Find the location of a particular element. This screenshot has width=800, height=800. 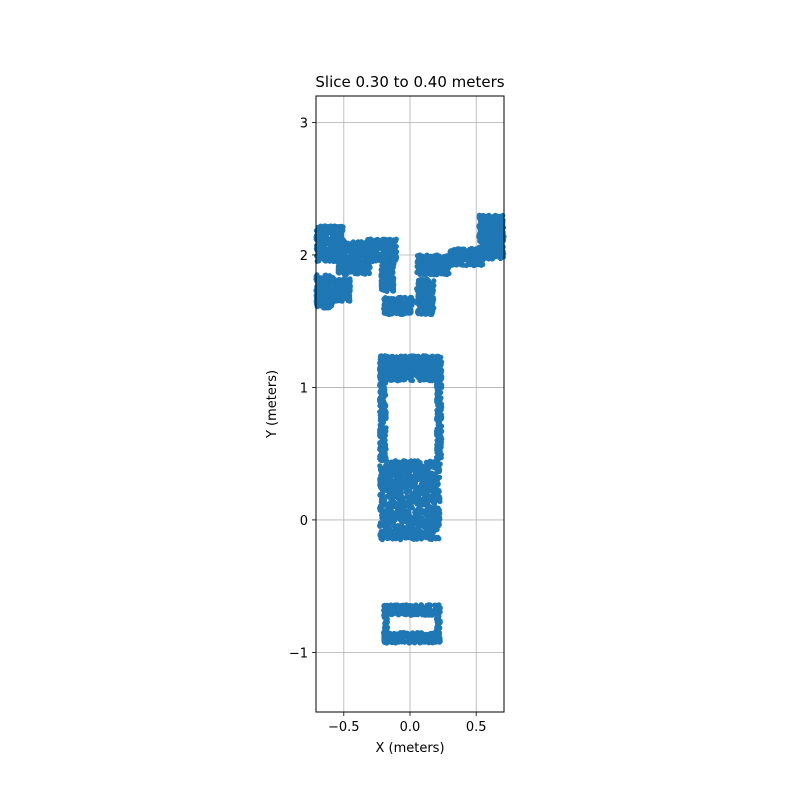

y-tick-label: 0 is located at coordinates (304, 521).